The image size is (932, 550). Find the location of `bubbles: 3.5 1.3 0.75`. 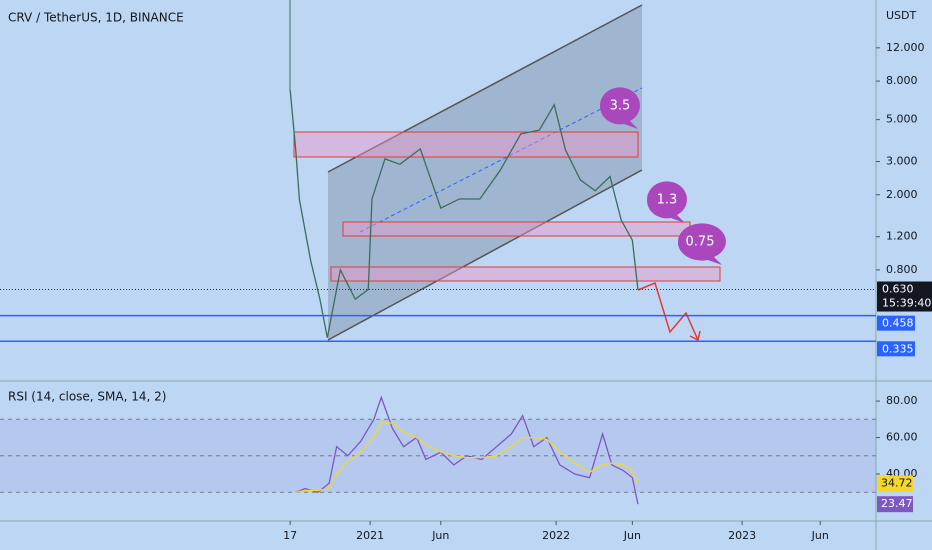

bubbles: 3.5 1.3 0.75 is located at coordinates (662, 176).